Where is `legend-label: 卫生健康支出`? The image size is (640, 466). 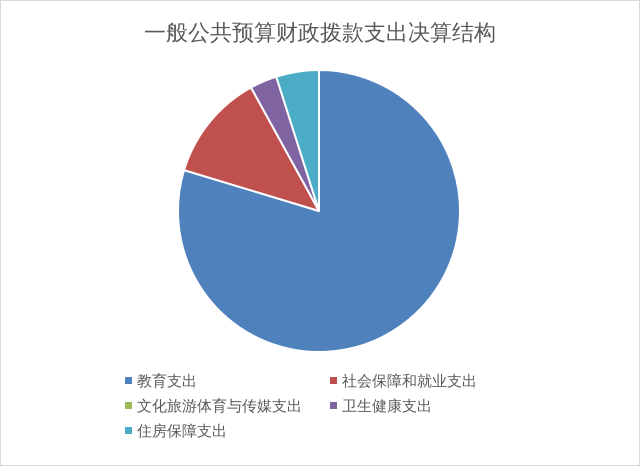
legend-label: 卫生健康支出 is located at coordinates (387, 406).